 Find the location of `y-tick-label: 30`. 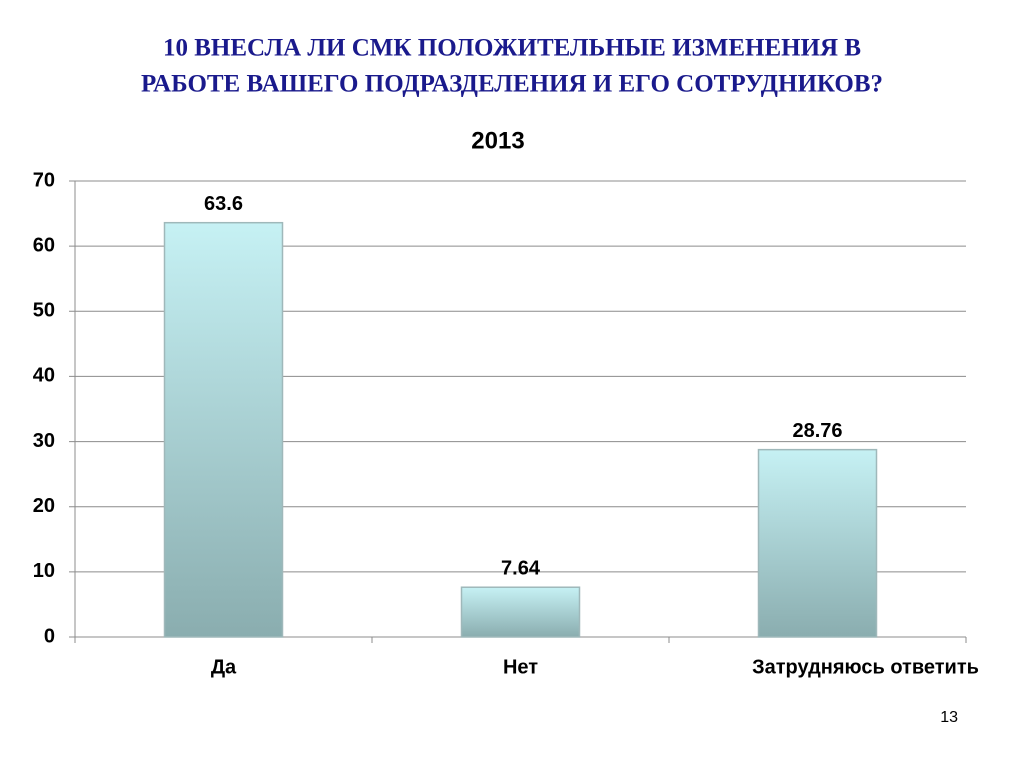

y-tick-label: 30 is located at coordinates (44, 441).